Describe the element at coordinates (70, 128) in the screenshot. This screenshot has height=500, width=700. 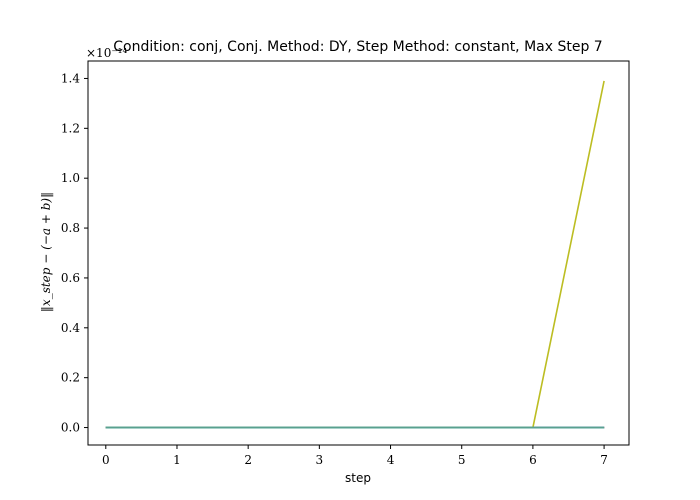
I see `y-tick-label: 1.2` at that location.